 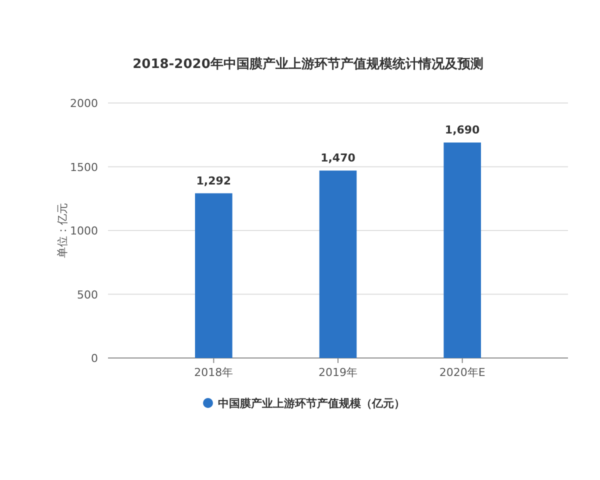 What do you see at coordinates (62, 230) in the screenshot?
I see `y-axis-title: 单位：亿元` at bounding box center [62, 230].